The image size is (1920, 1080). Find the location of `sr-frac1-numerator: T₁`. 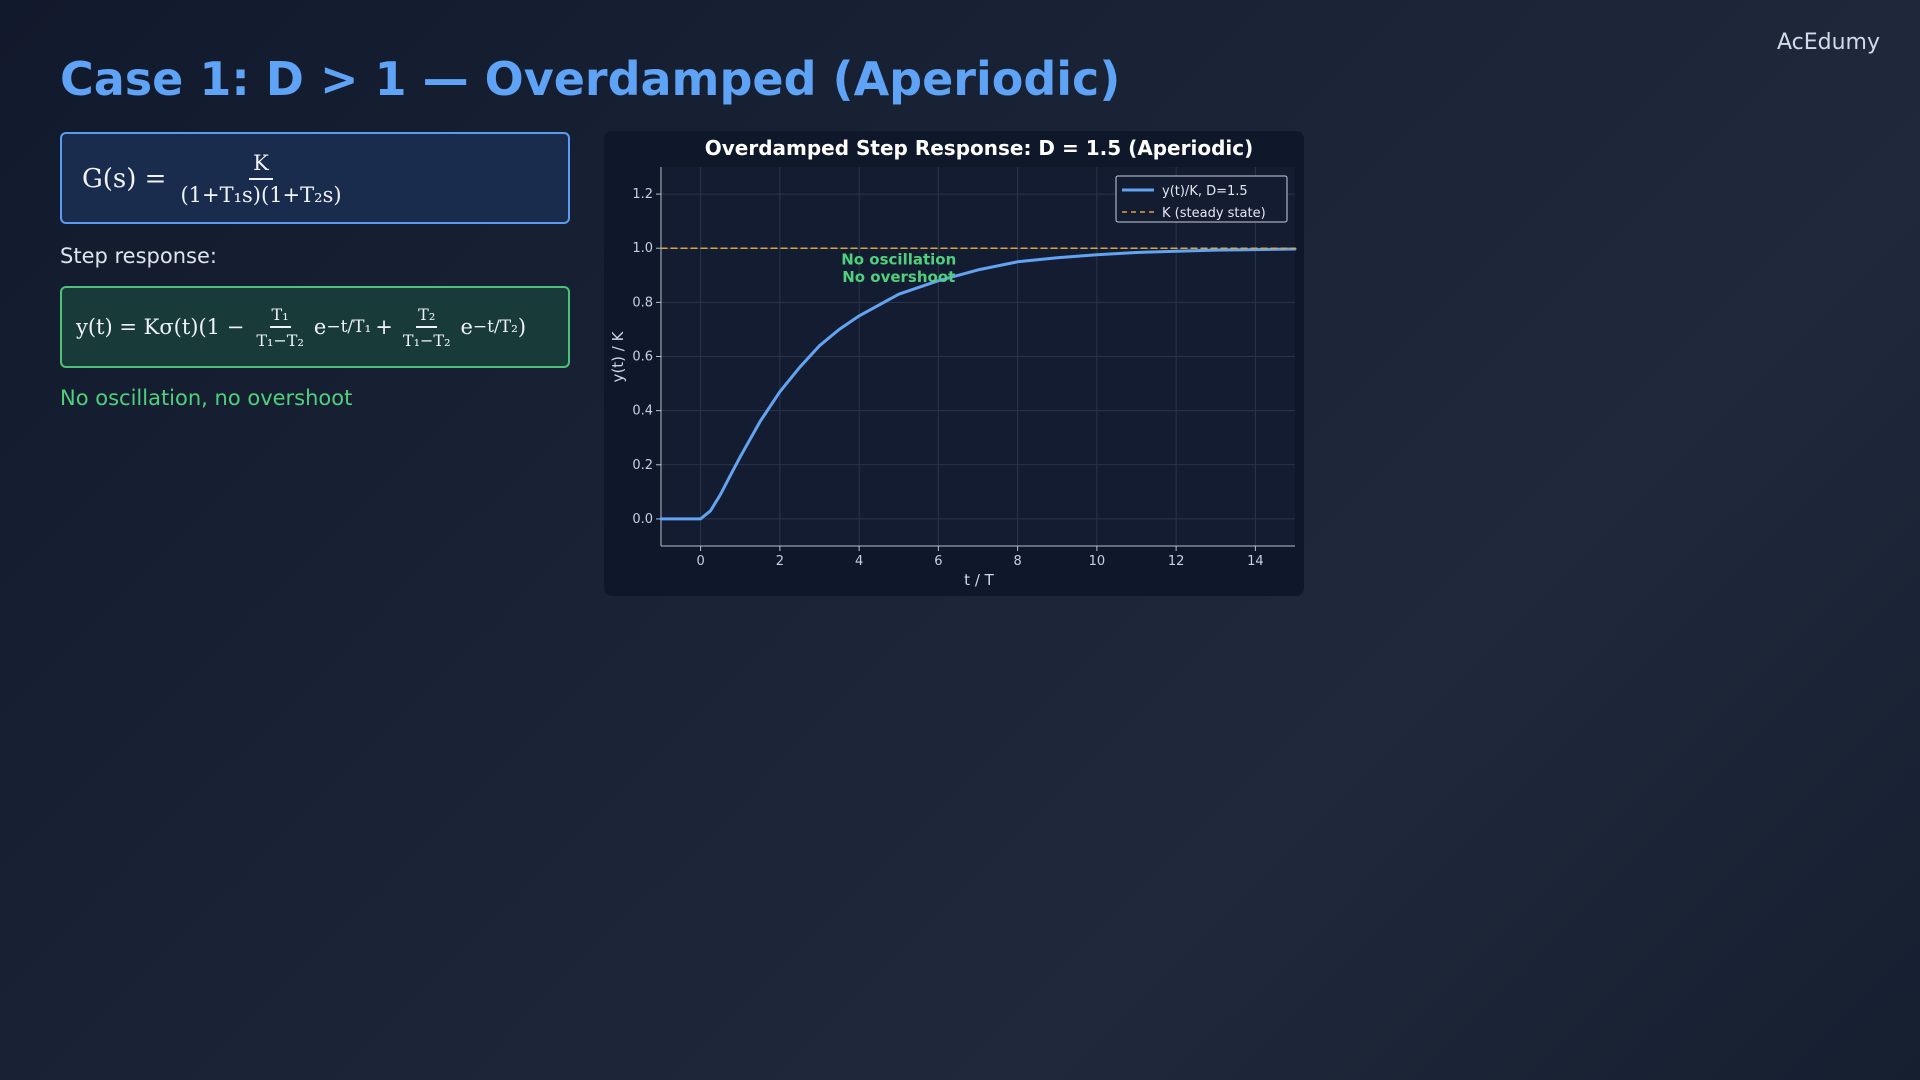

sr-frac1-numerator: T₁ is located at coordinates (280, 316).